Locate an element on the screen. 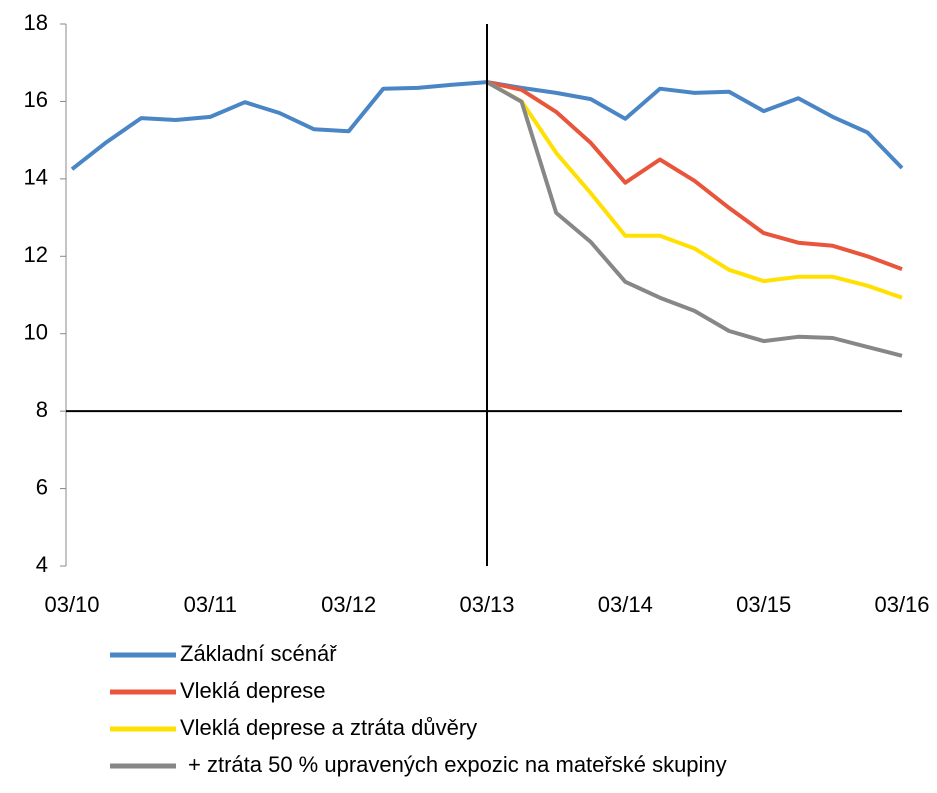  x-tick-label: 03/11 is located at coordinates (210, 604).